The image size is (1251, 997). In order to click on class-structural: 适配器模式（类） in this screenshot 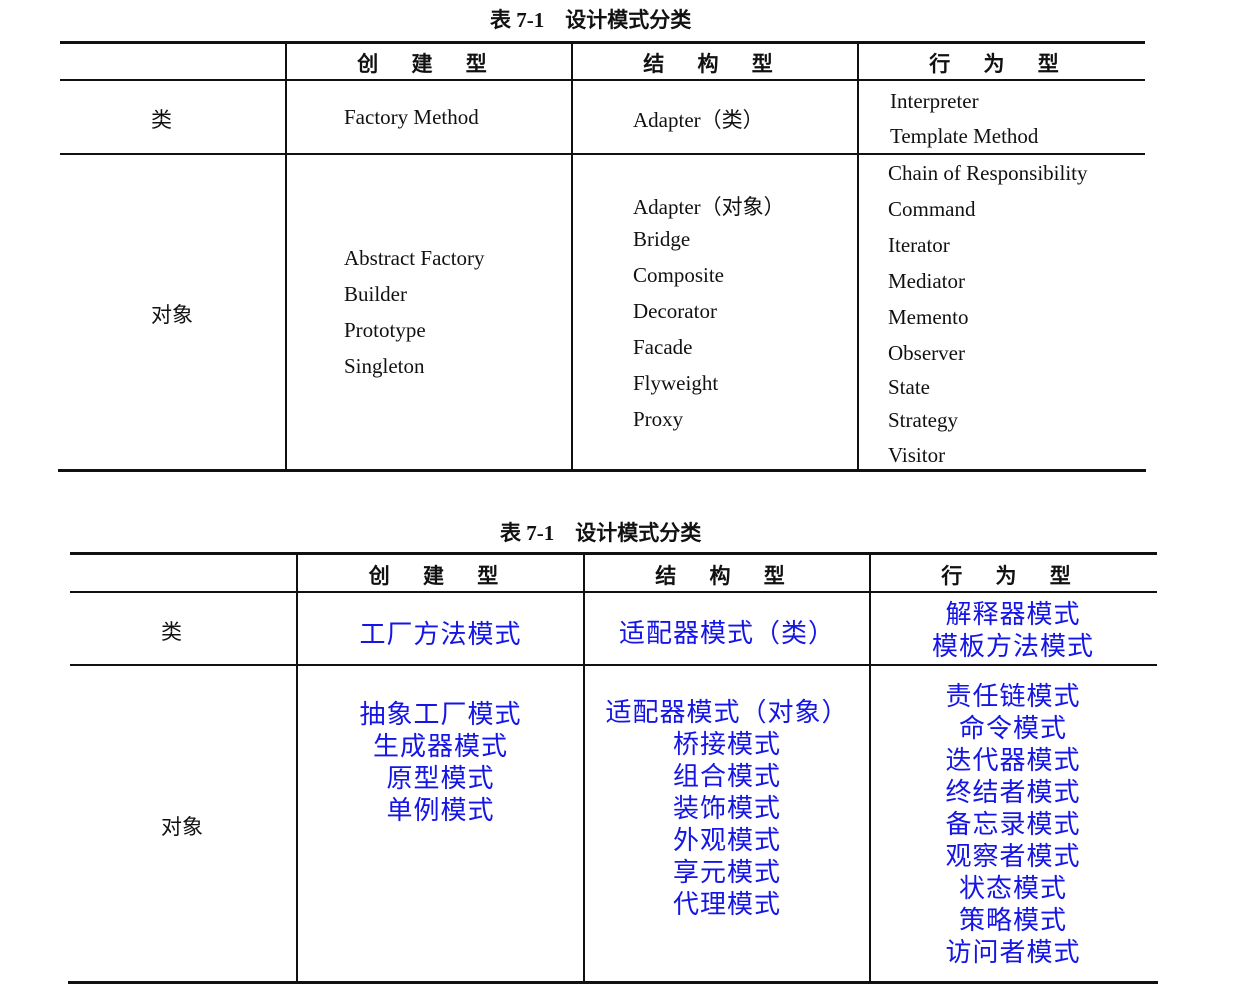, I will do `click(727, 630)`.